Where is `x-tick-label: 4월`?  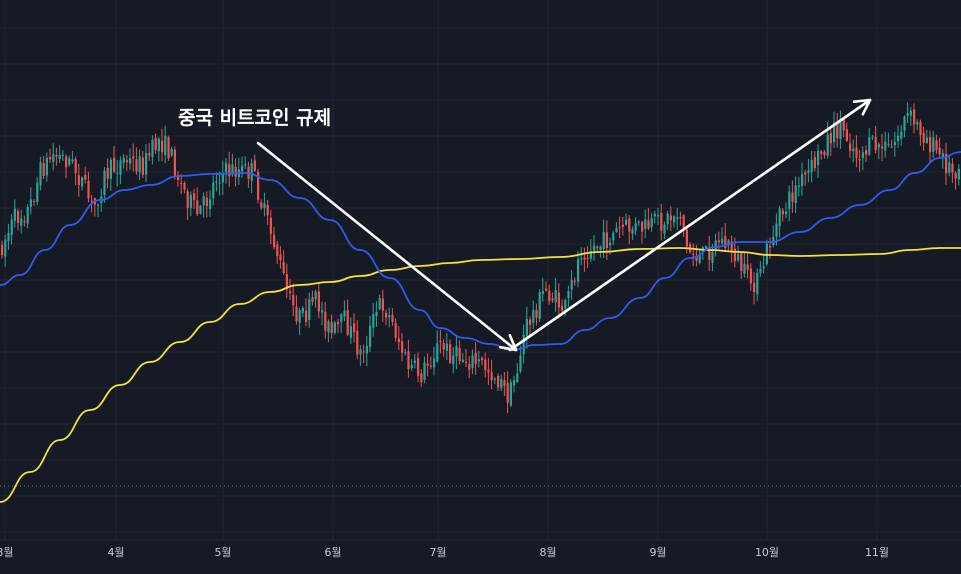 x-tick-label: 4월 is located at coordinates (115, 552).